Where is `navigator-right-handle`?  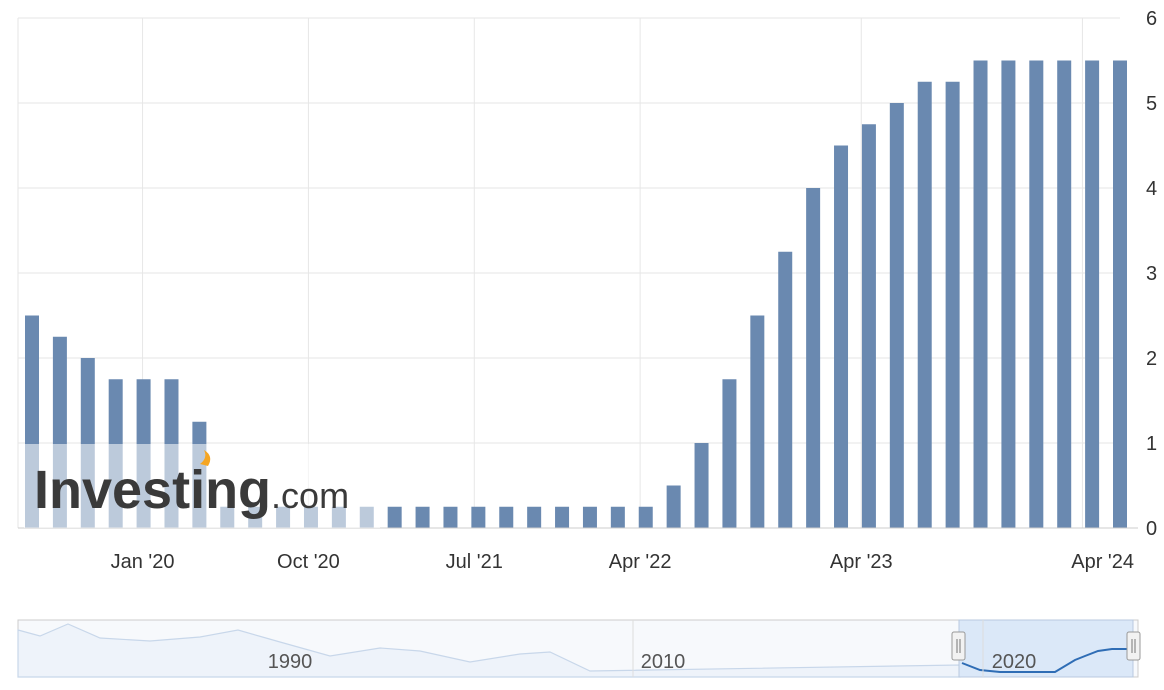 navigator-right-handle is located at coordinates (1133, 646).